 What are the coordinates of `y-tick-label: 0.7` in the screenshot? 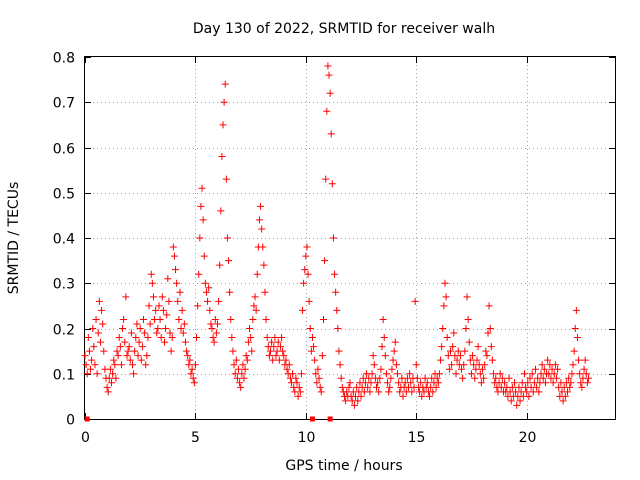 It's located at (64, 104).